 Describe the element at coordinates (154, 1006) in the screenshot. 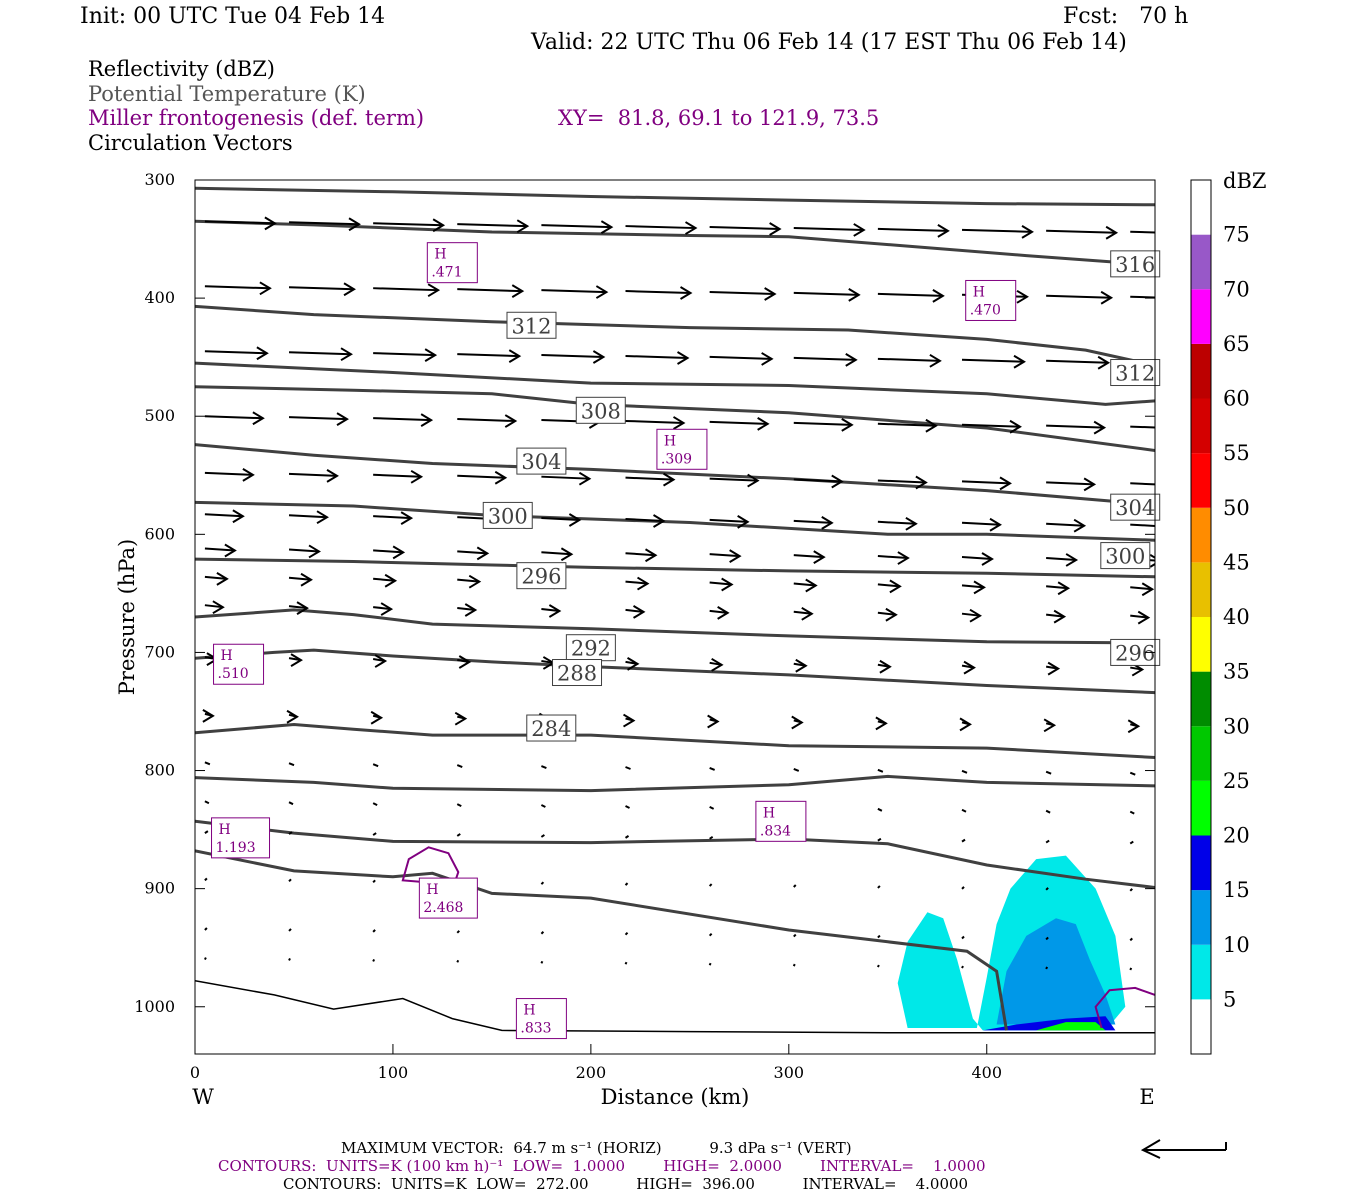

I see `y-tick-label: 1000` at that location.